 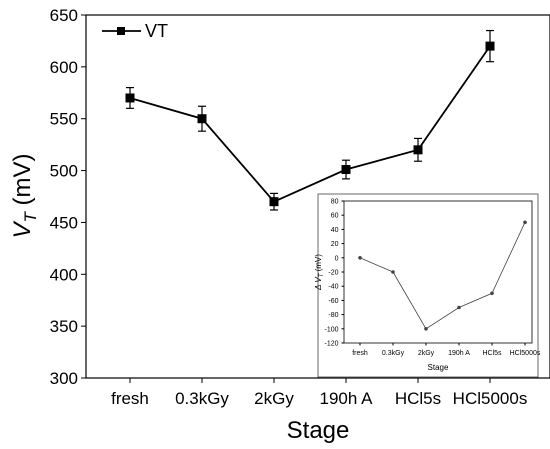 I want to click on main-y-axis-title-subscript: T, so click(x=30, y=217).